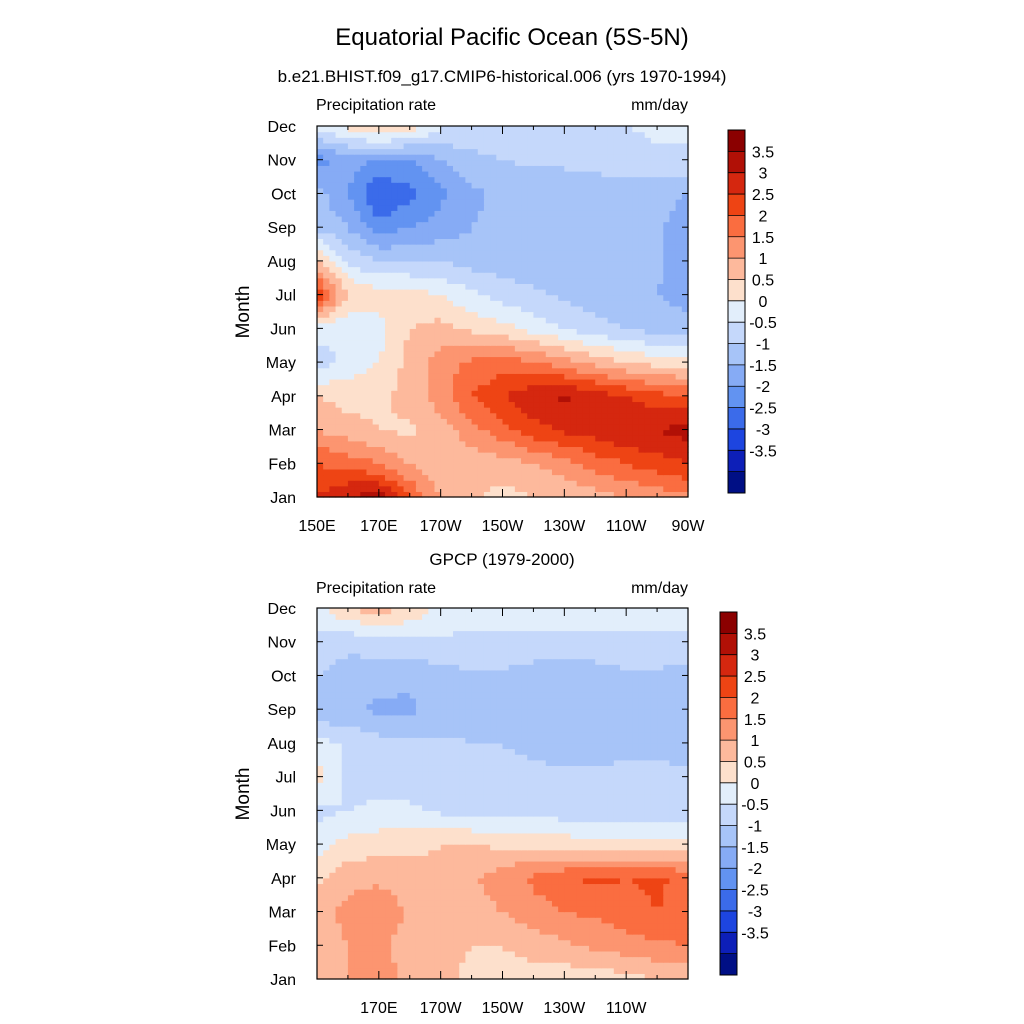  I want to click on colorbar-label: 0.5, so click(763, 280).